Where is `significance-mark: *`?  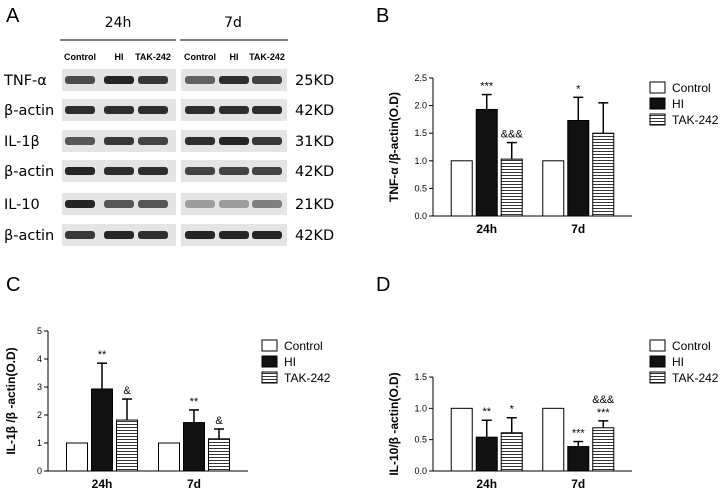
significance-mark: * is located at coordinates (512, 410).